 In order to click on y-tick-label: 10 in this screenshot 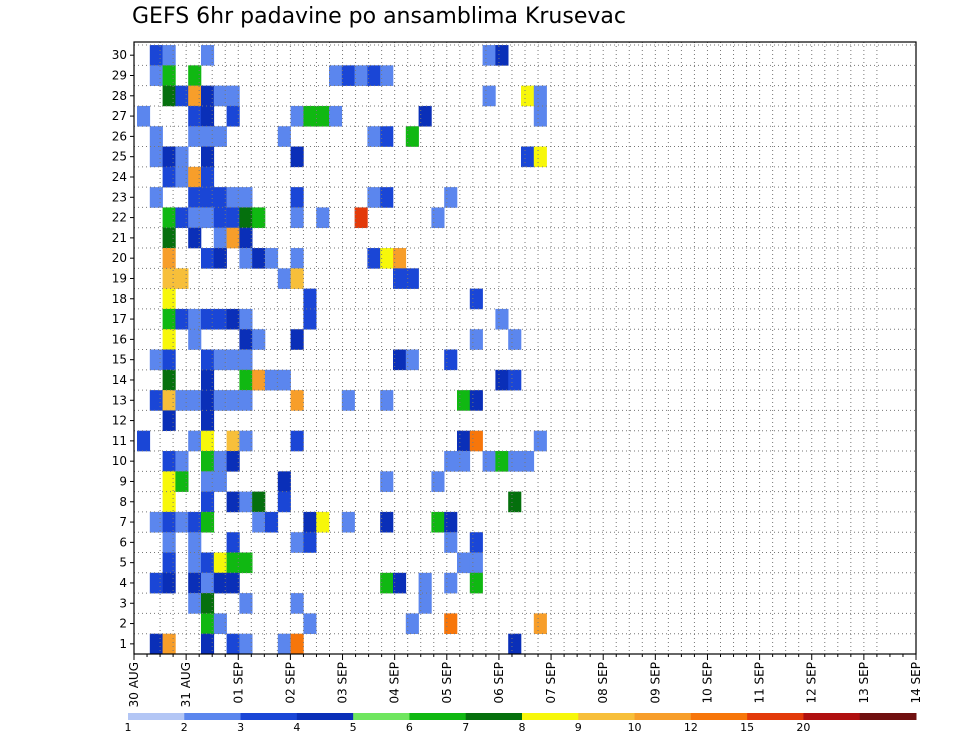, I will do `click(119, 461)`.